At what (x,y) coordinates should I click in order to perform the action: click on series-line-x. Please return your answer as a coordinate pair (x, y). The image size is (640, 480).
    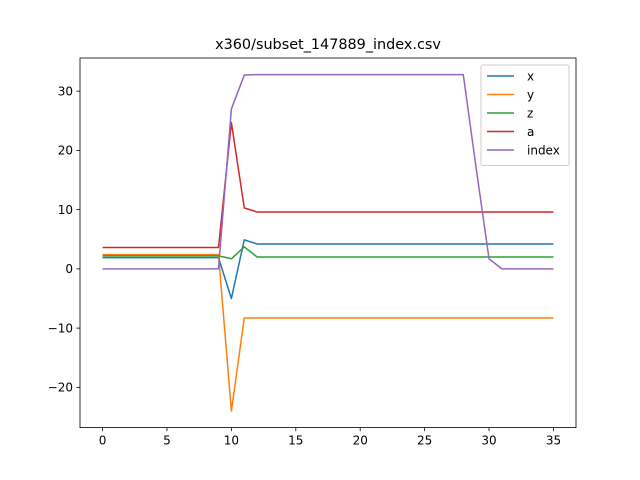
    Looking at the image, I should click on (328, 269).